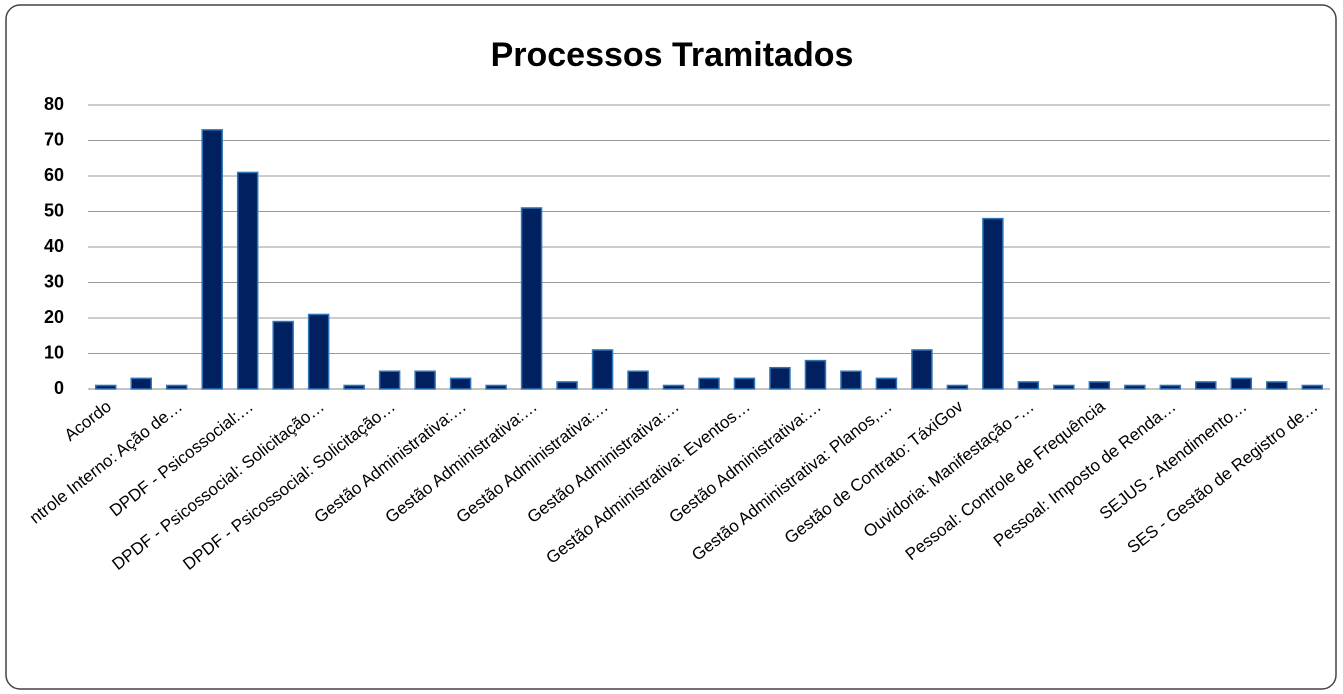 This screenshot has height=694, width=1343. Describe the element at coordinates (54, 210) in the screenshot. I see `y-tick-label: 50` at that location.